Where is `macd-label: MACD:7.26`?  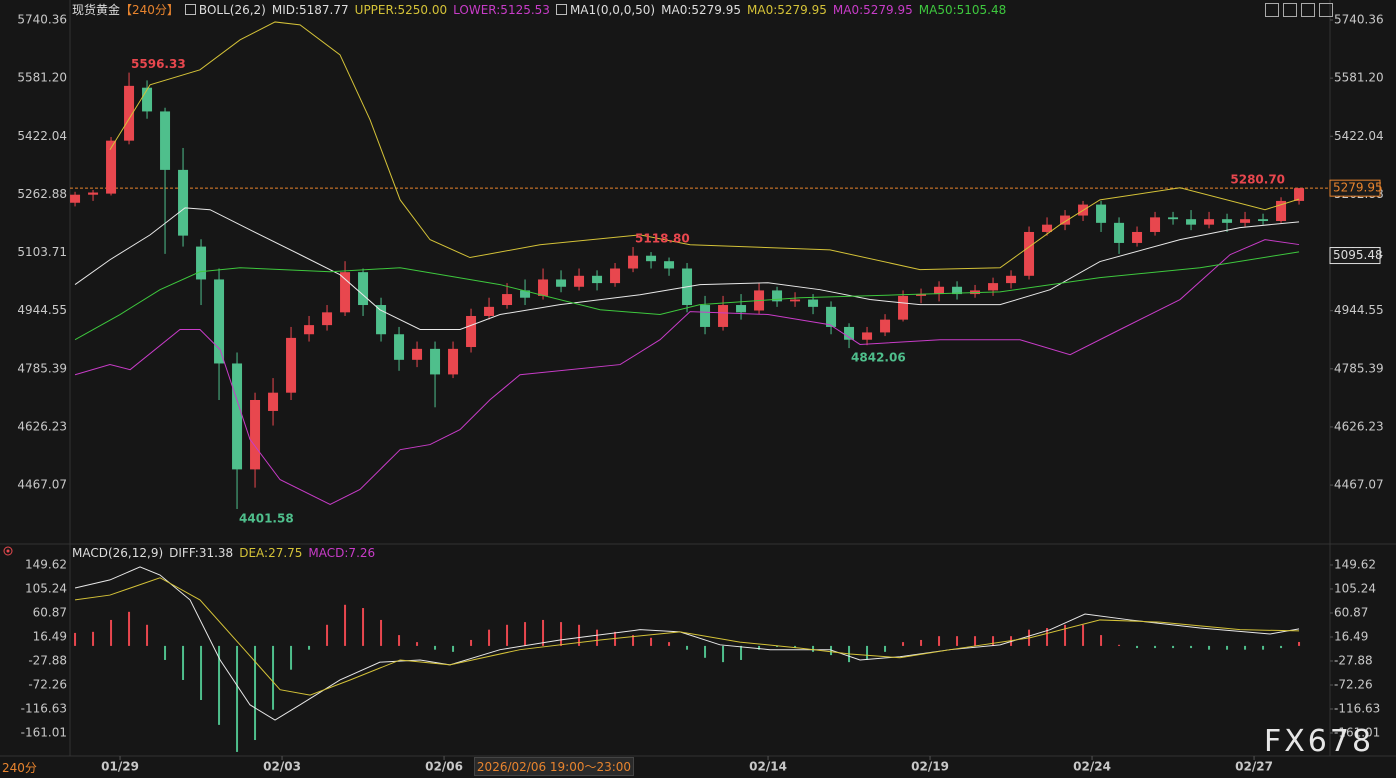
macd-label: MACD:7.26 is located at coordinates (342, 553).